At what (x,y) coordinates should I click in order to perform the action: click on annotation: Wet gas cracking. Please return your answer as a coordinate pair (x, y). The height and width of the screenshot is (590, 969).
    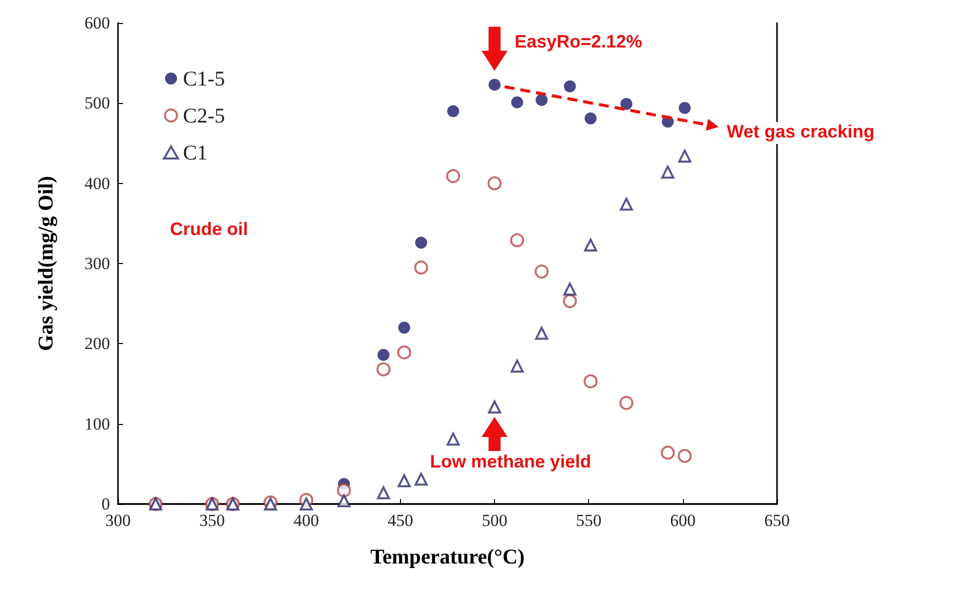
    Looking at the image, I should click on (800, 132).